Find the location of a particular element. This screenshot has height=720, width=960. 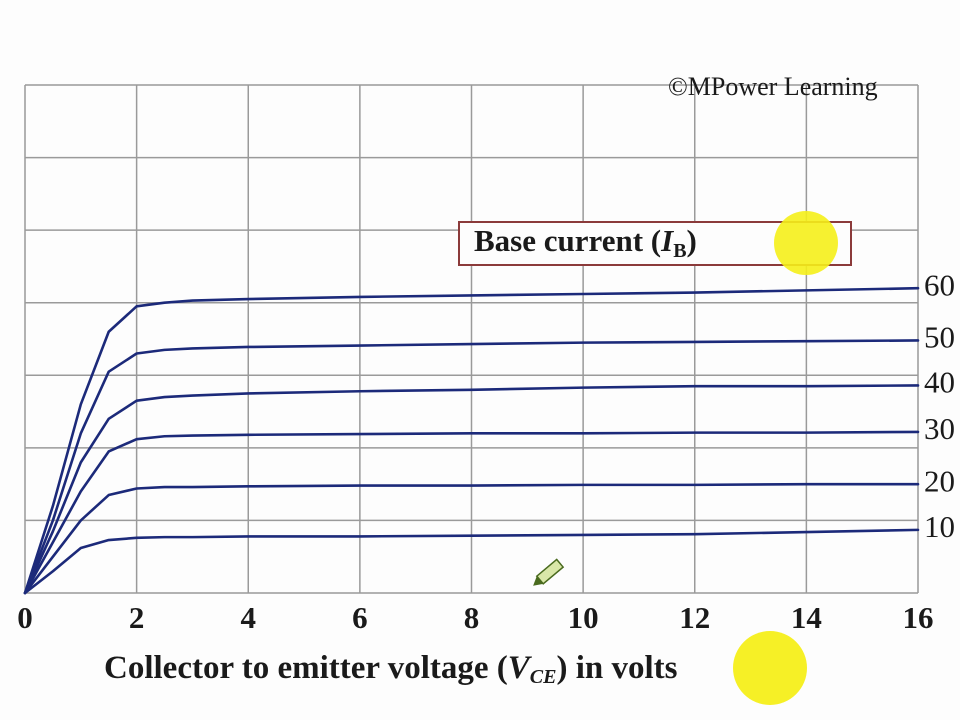

pencil-cursor is located at coordinates (549, 572).